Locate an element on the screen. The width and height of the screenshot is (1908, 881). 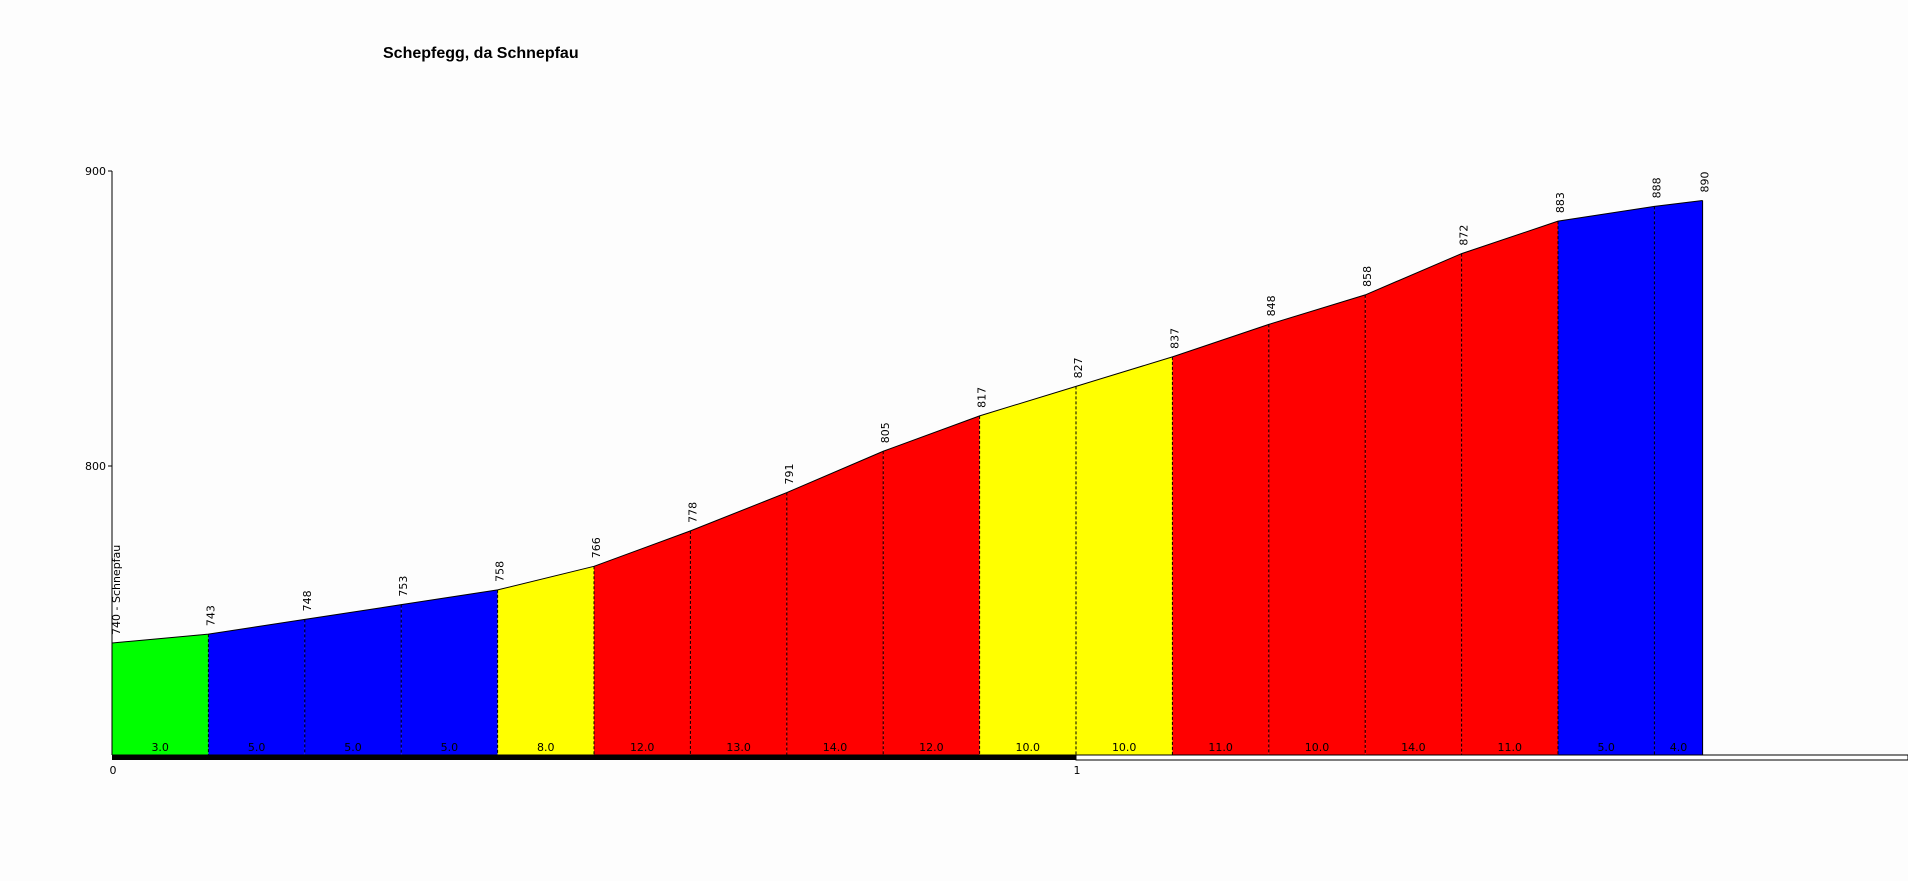
y-tick-label: 800 is located at coordinates (95, 466).